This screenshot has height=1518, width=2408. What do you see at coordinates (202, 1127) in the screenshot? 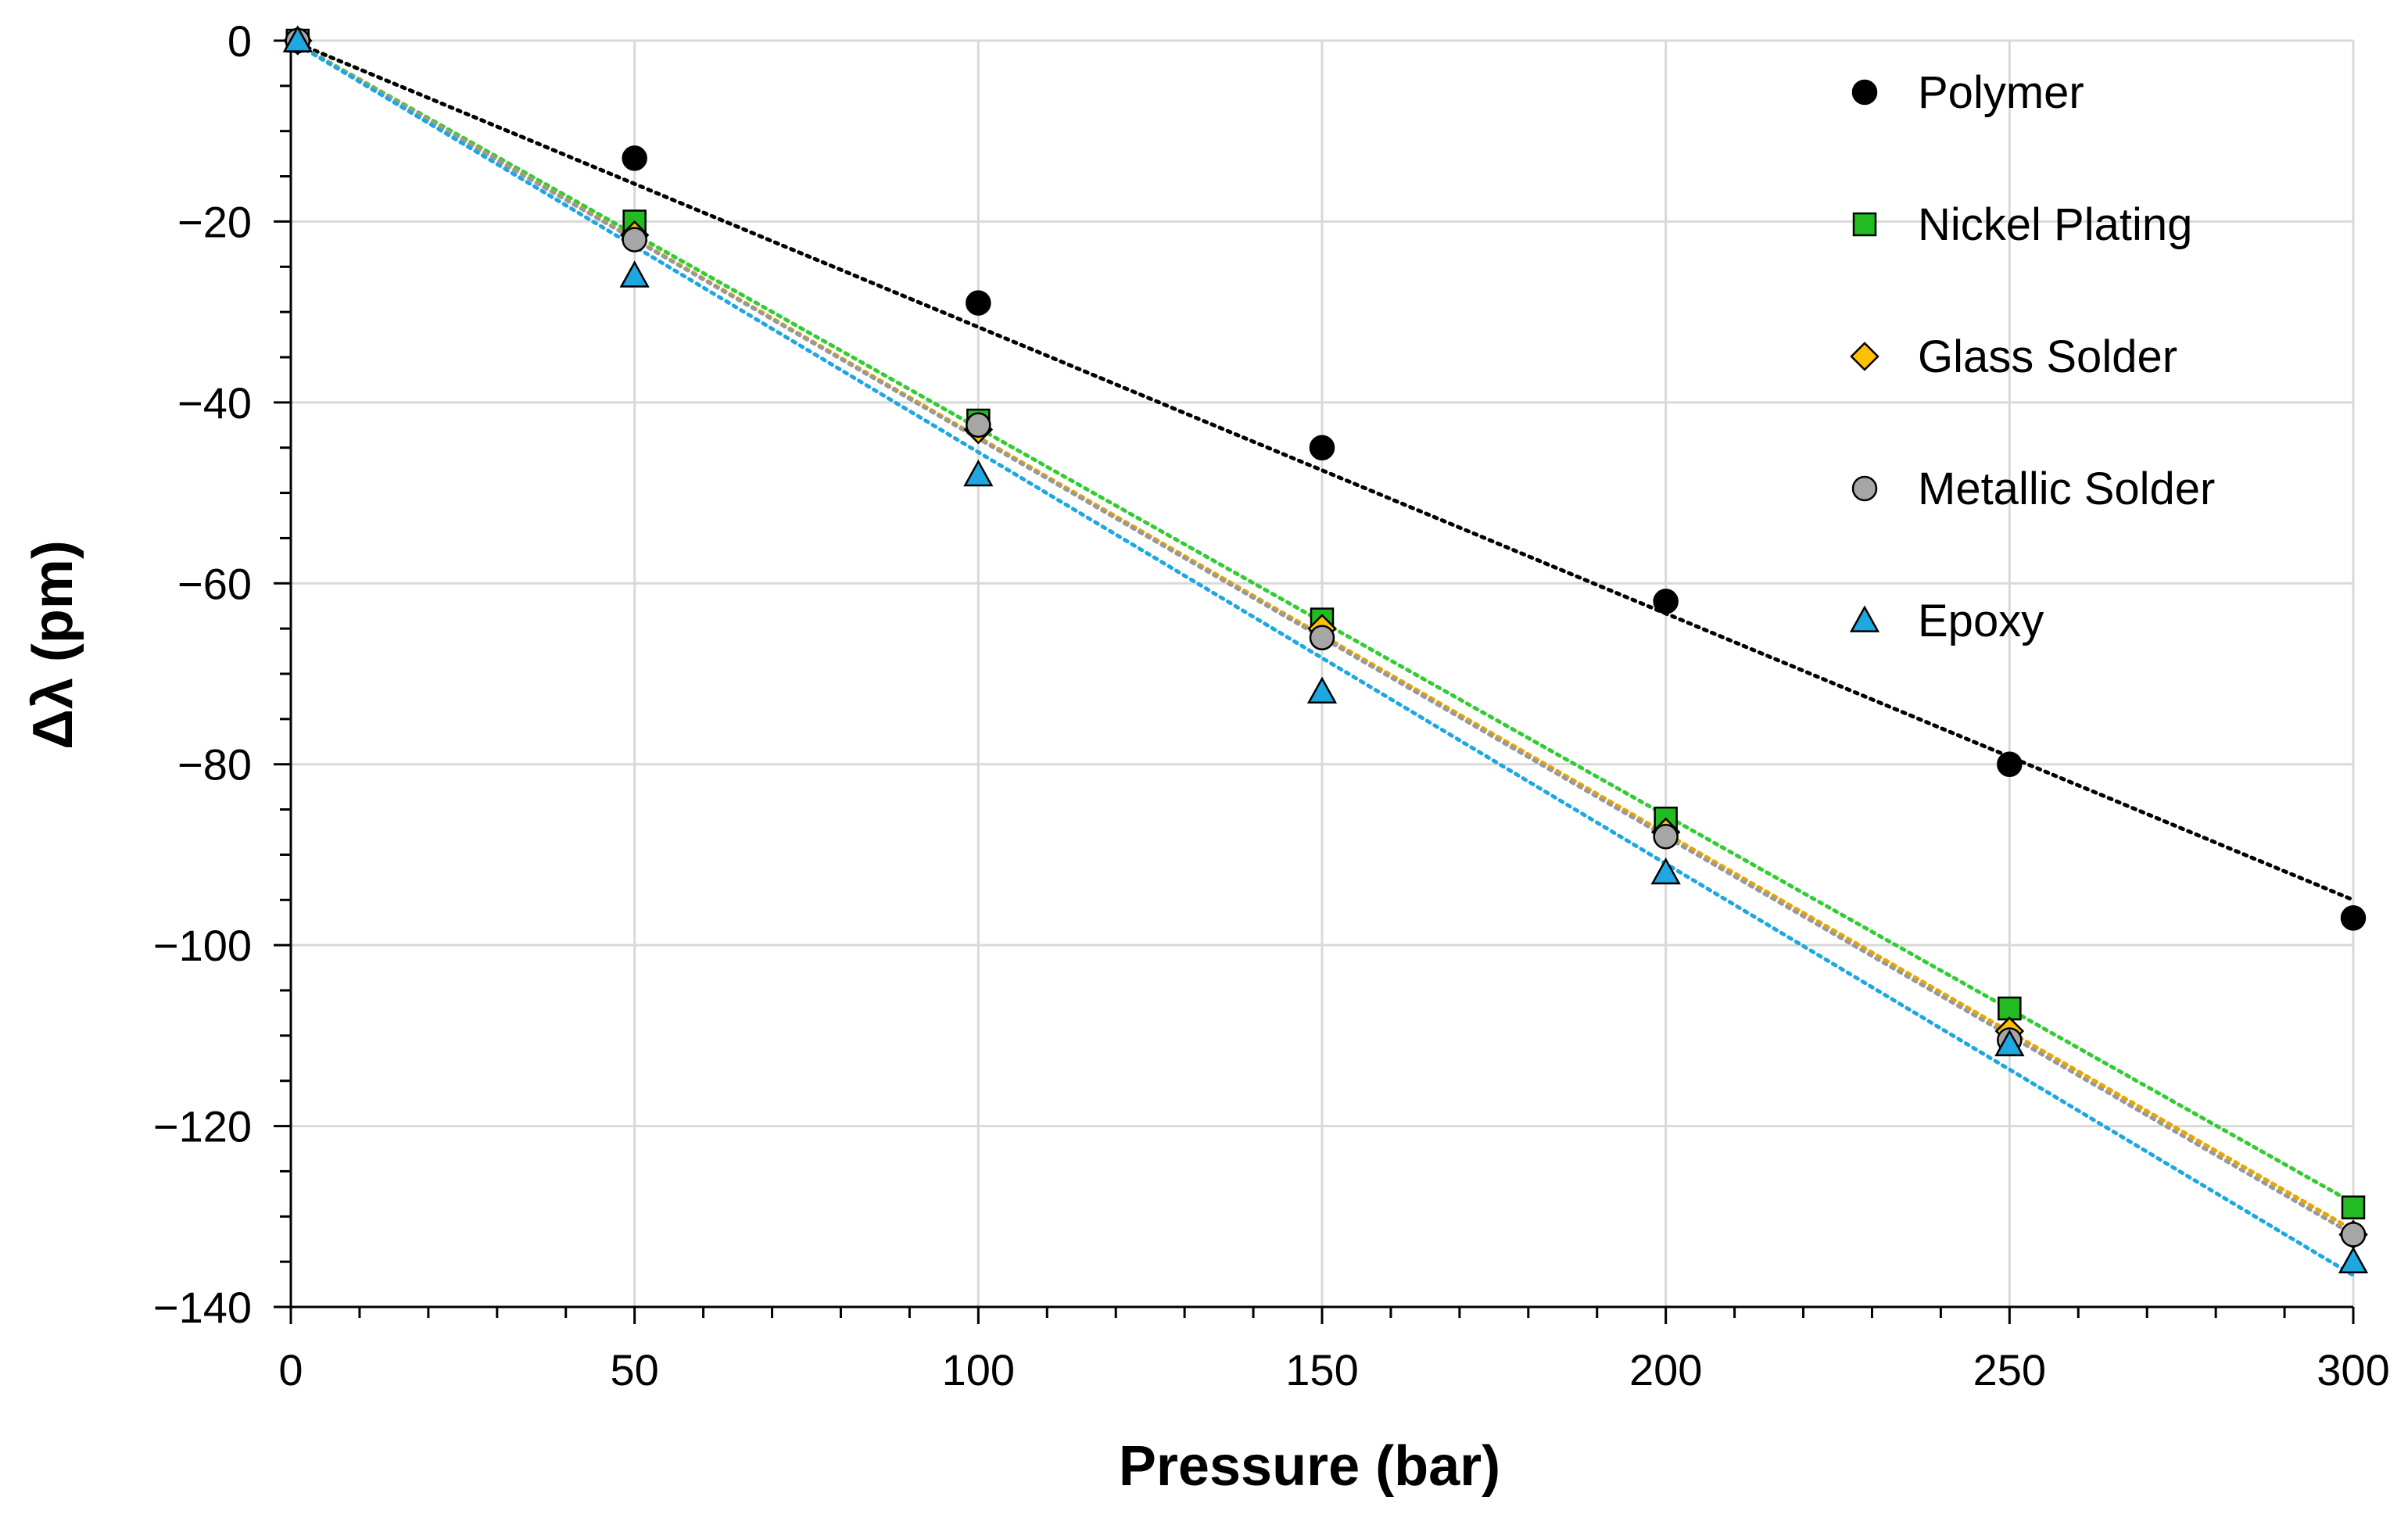
I see `y-tick-label: −120` at bounding box center [202, 1127].